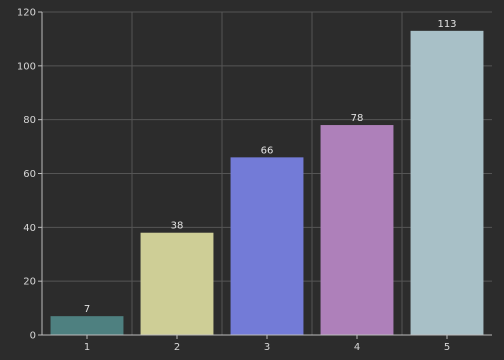 The image size is (504, 360). Describe the element at coordinates (357, 347) in the screenshot. I see `x-tick-label-4: 4` at that location.